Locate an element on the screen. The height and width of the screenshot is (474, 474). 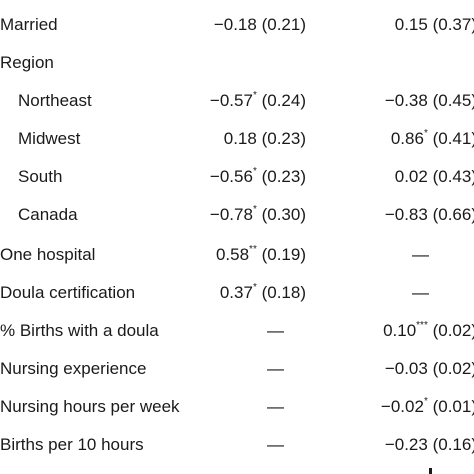
estimate: 0.15 is located at coordinates (411, 24).